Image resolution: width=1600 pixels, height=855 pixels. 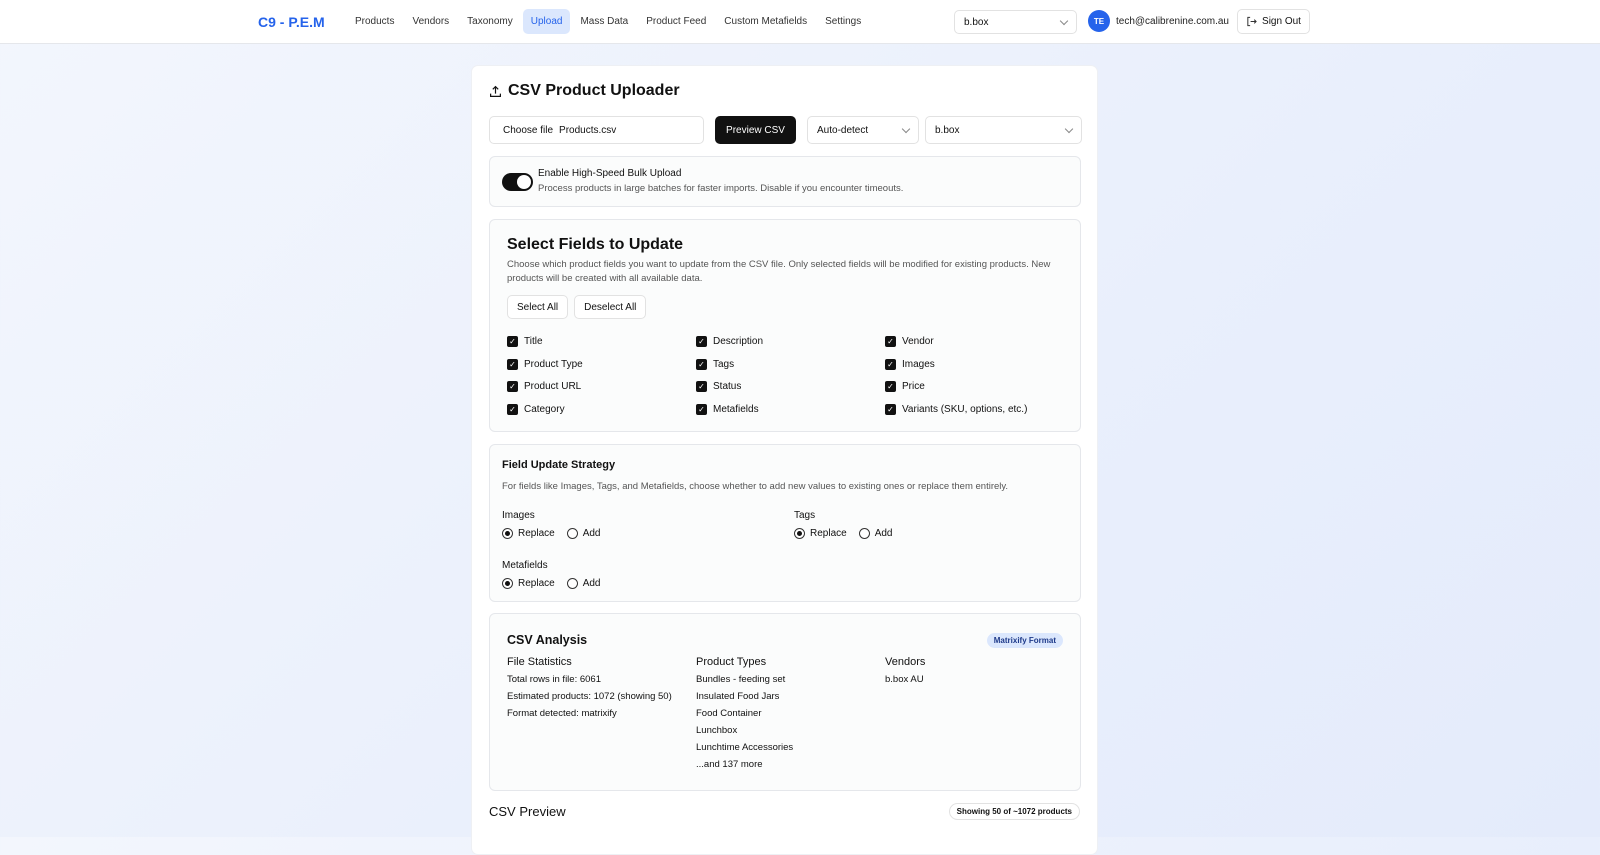 I want to click on field-checkbox: ✓ Title, so click(x=601, y=342).